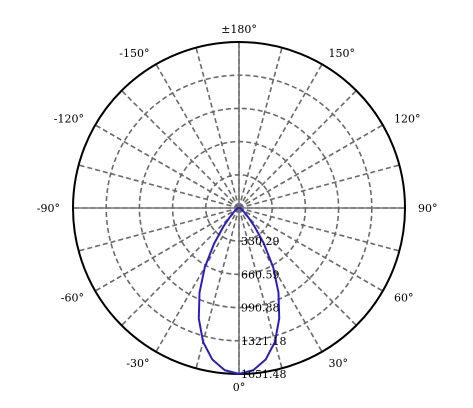 The width and height of the screenshot is (473, 408). What do you see at coordinates (239, 387) in the screenshot?
I see `angle-tick-label: 0°` at bounding box center [239, 387].